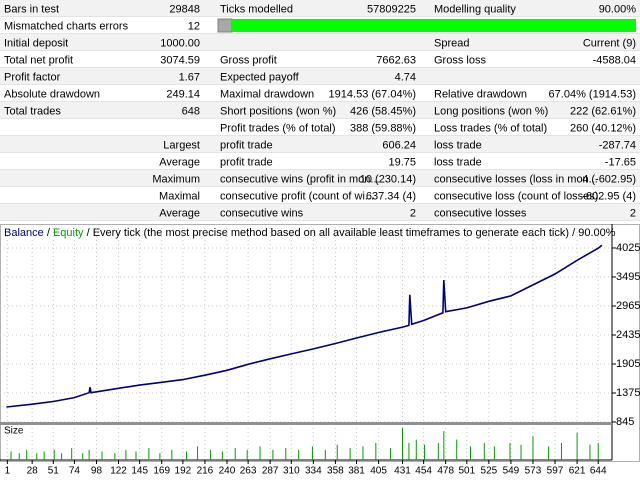 Image resolution: width=640 pixels, height=480 pixels. I want to click on x-tick-label: 573, so click(533, 471).